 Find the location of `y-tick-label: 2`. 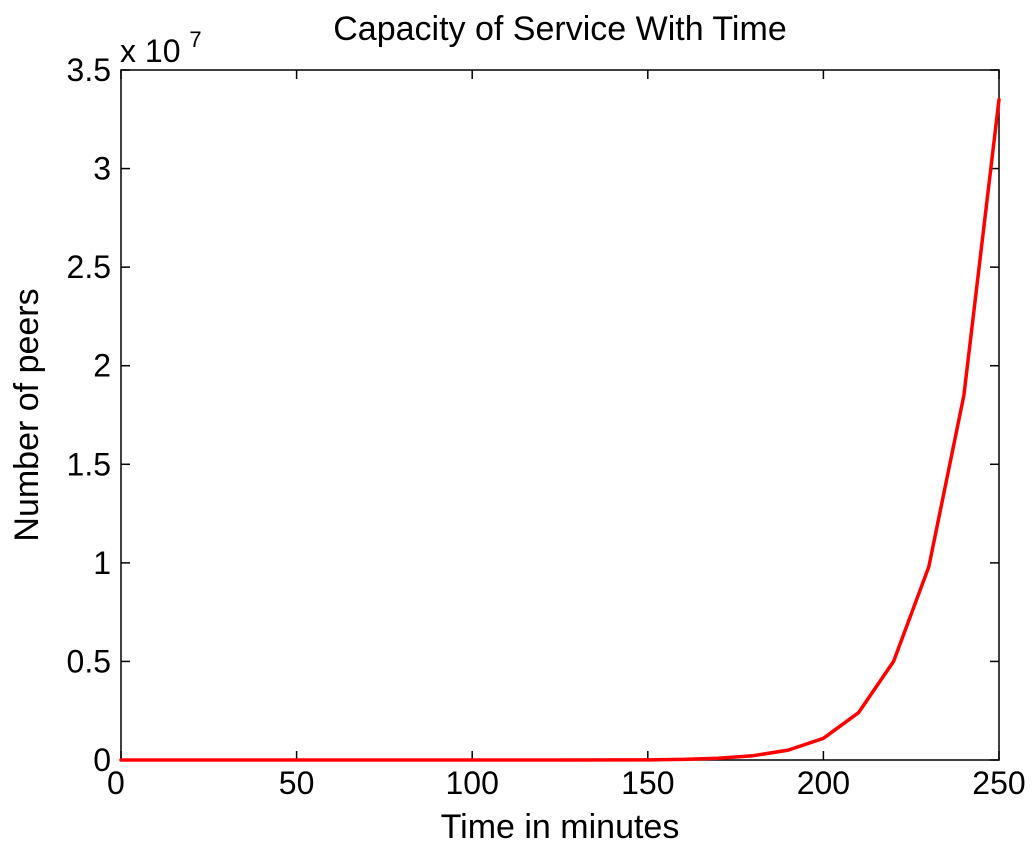

y-tick-label: 2 is located at coordinates (102, 366).